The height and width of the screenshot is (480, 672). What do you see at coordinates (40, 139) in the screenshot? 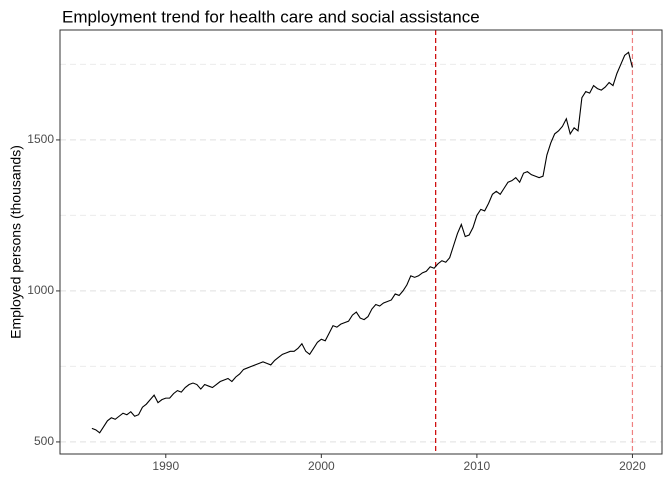
I see `y-tick-label: 1500` at bounding box center [40, 139].